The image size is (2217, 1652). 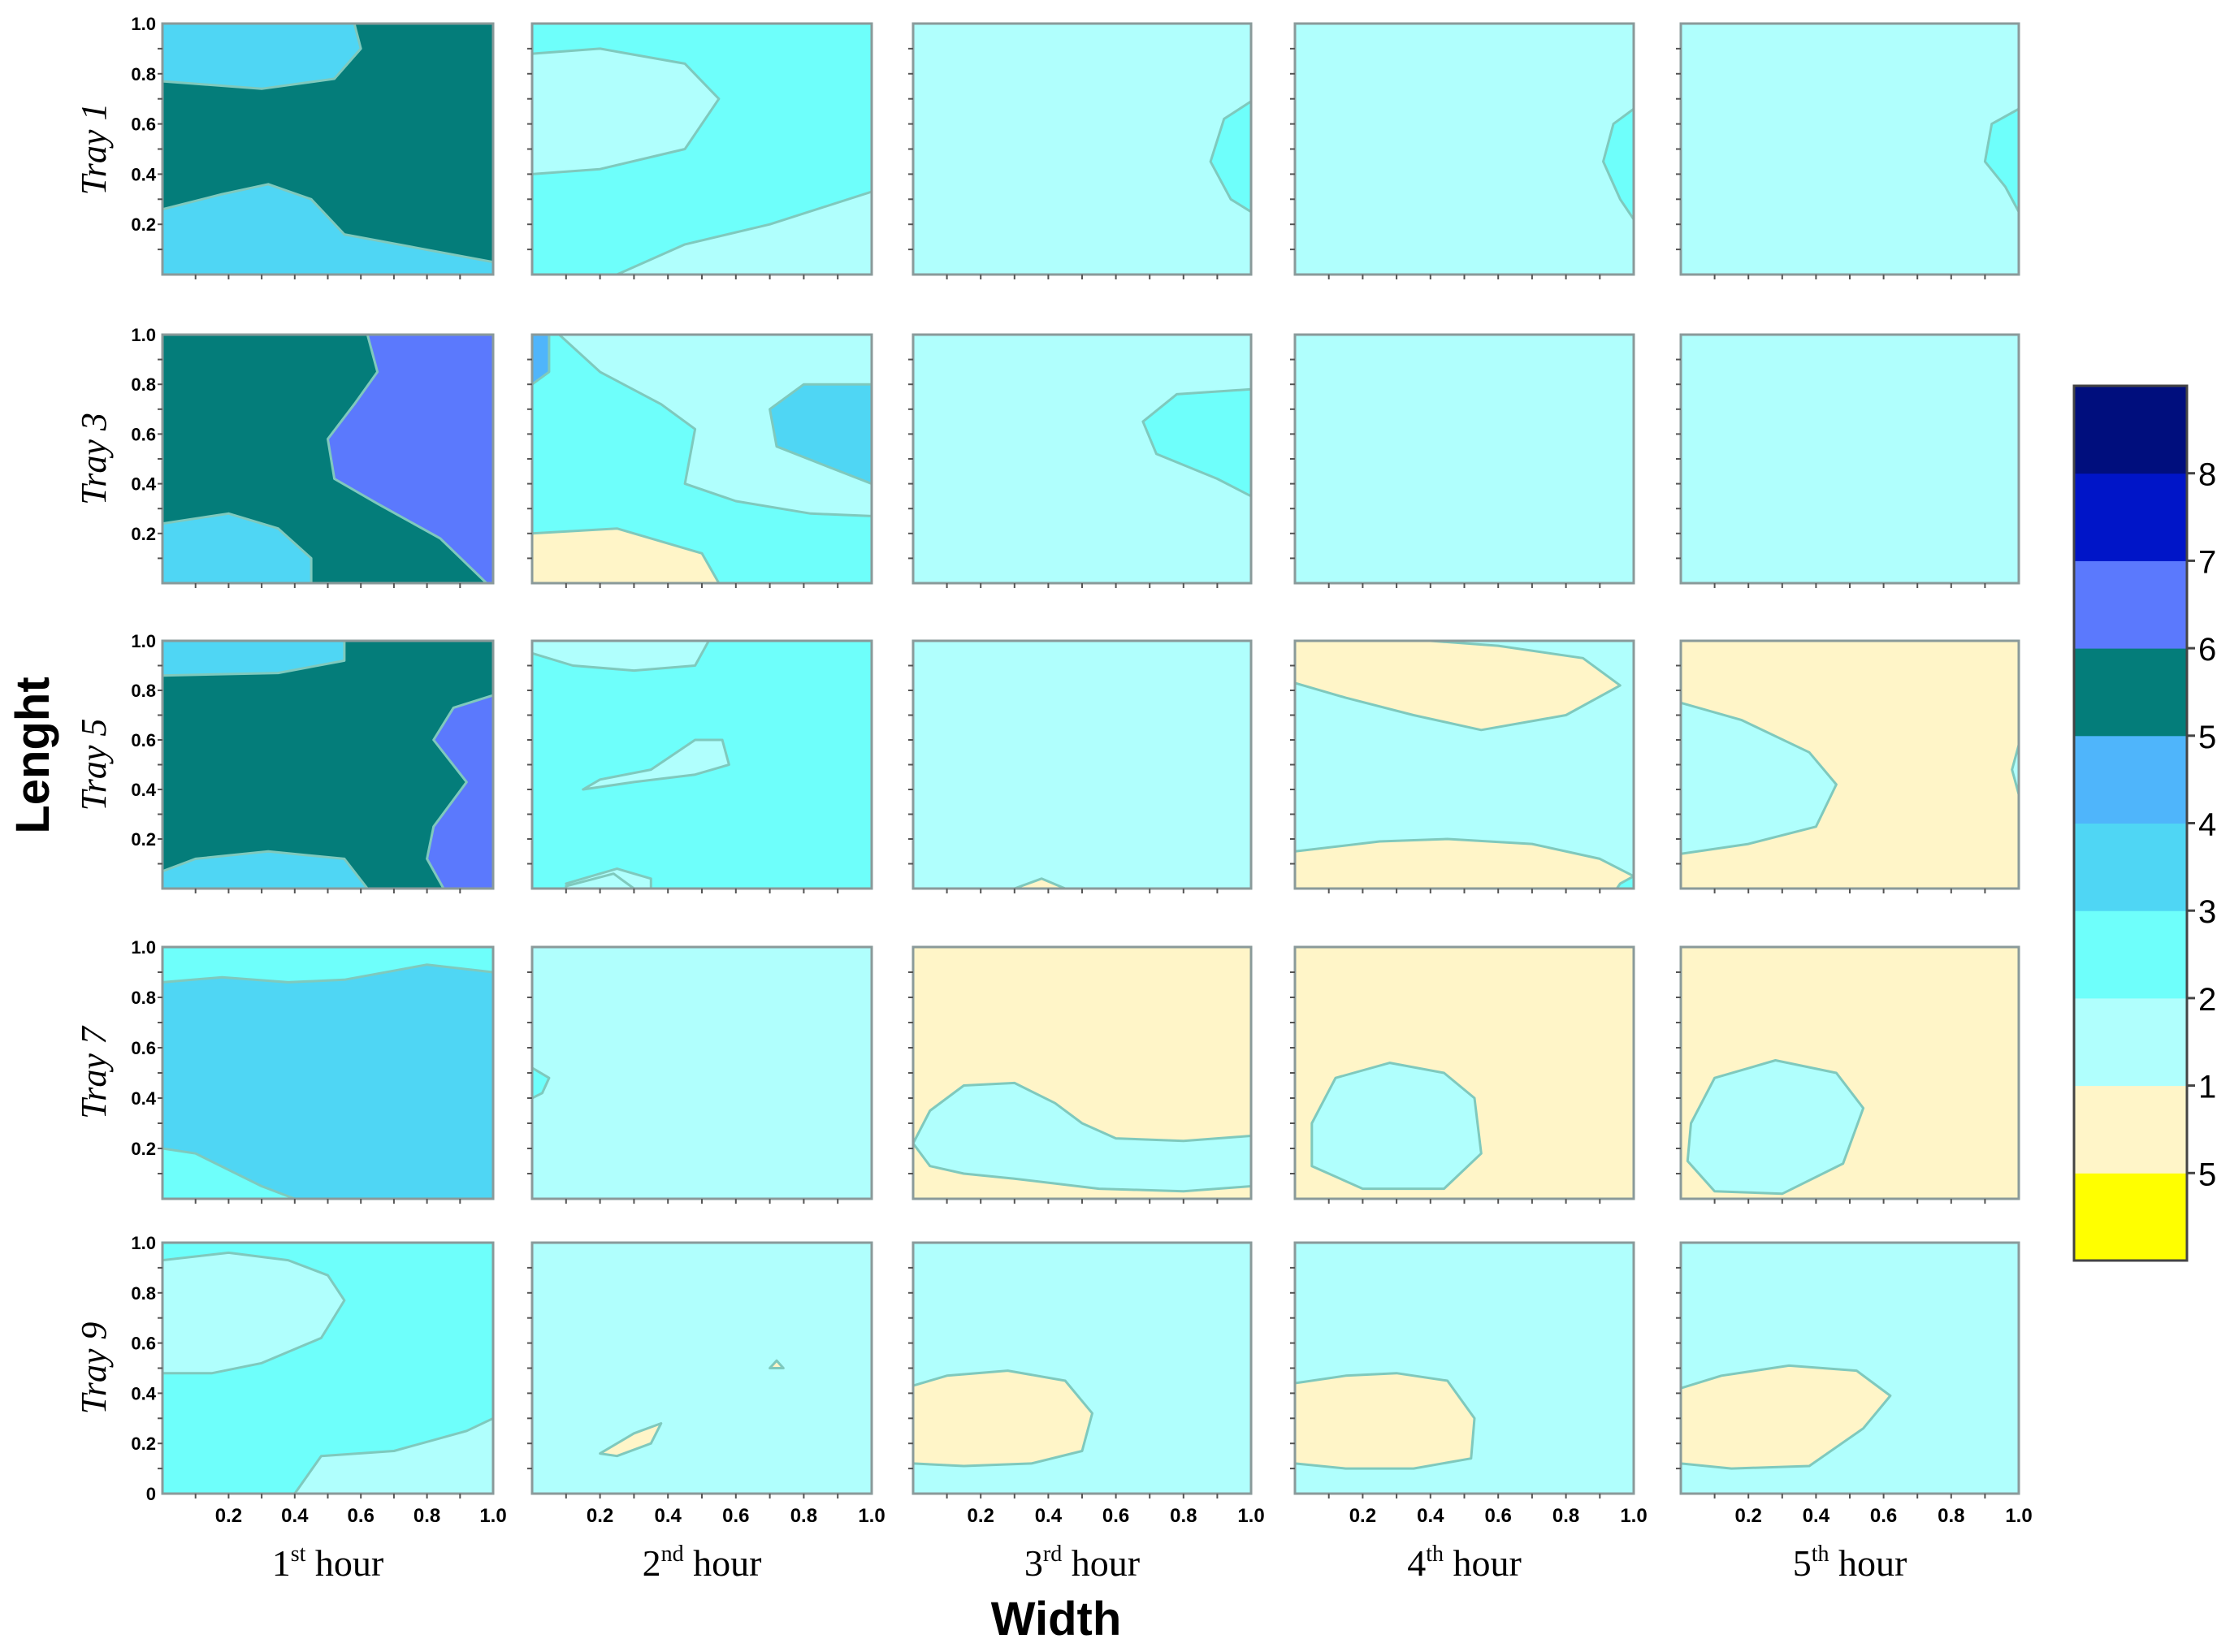 I want to click on colorbar: 5 15 25 35 45 55 65 75 85, so click(x=2144, y=823).